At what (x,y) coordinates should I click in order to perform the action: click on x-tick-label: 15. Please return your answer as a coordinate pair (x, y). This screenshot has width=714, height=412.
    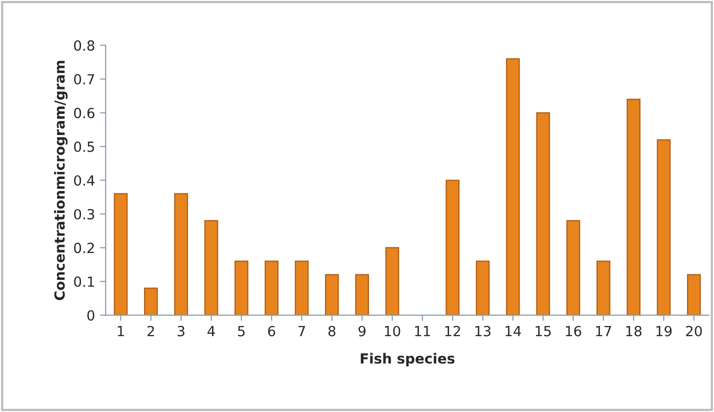
    Looking at the image, I should click on (543, 331).